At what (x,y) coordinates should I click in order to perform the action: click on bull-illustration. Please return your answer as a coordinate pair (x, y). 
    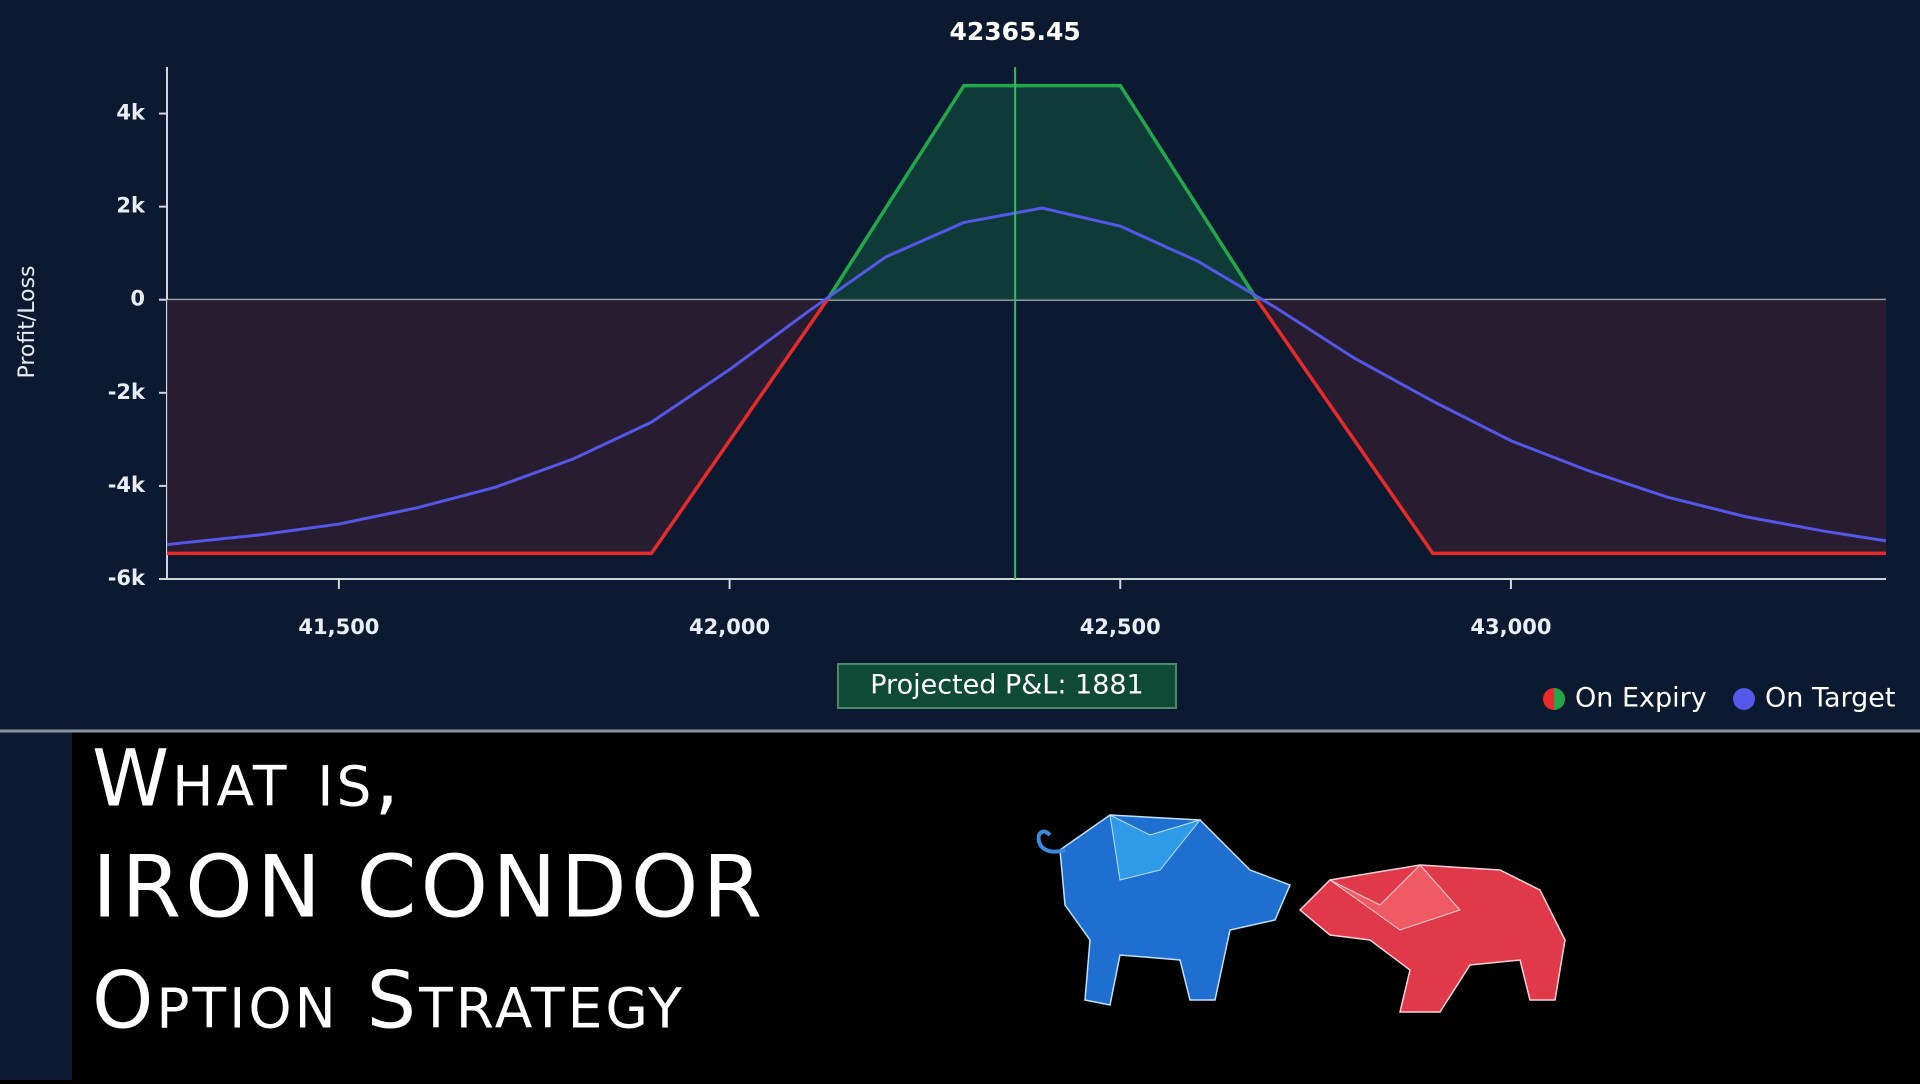
    Looking at the image, I should click on (1163, 910).